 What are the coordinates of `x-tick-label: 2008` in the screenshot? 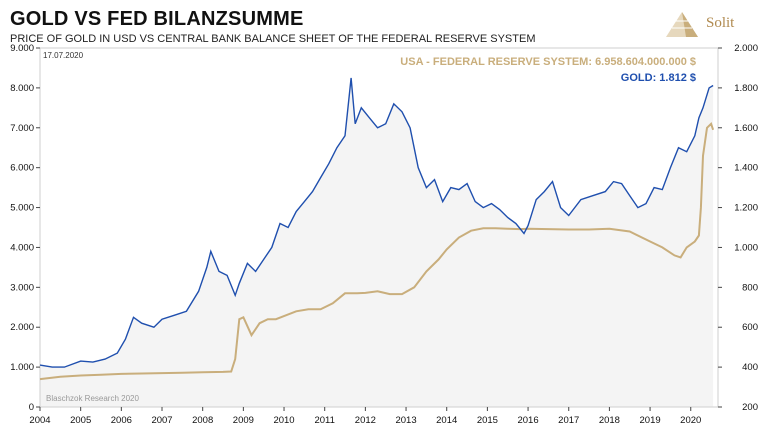 It's located at (202, 420).